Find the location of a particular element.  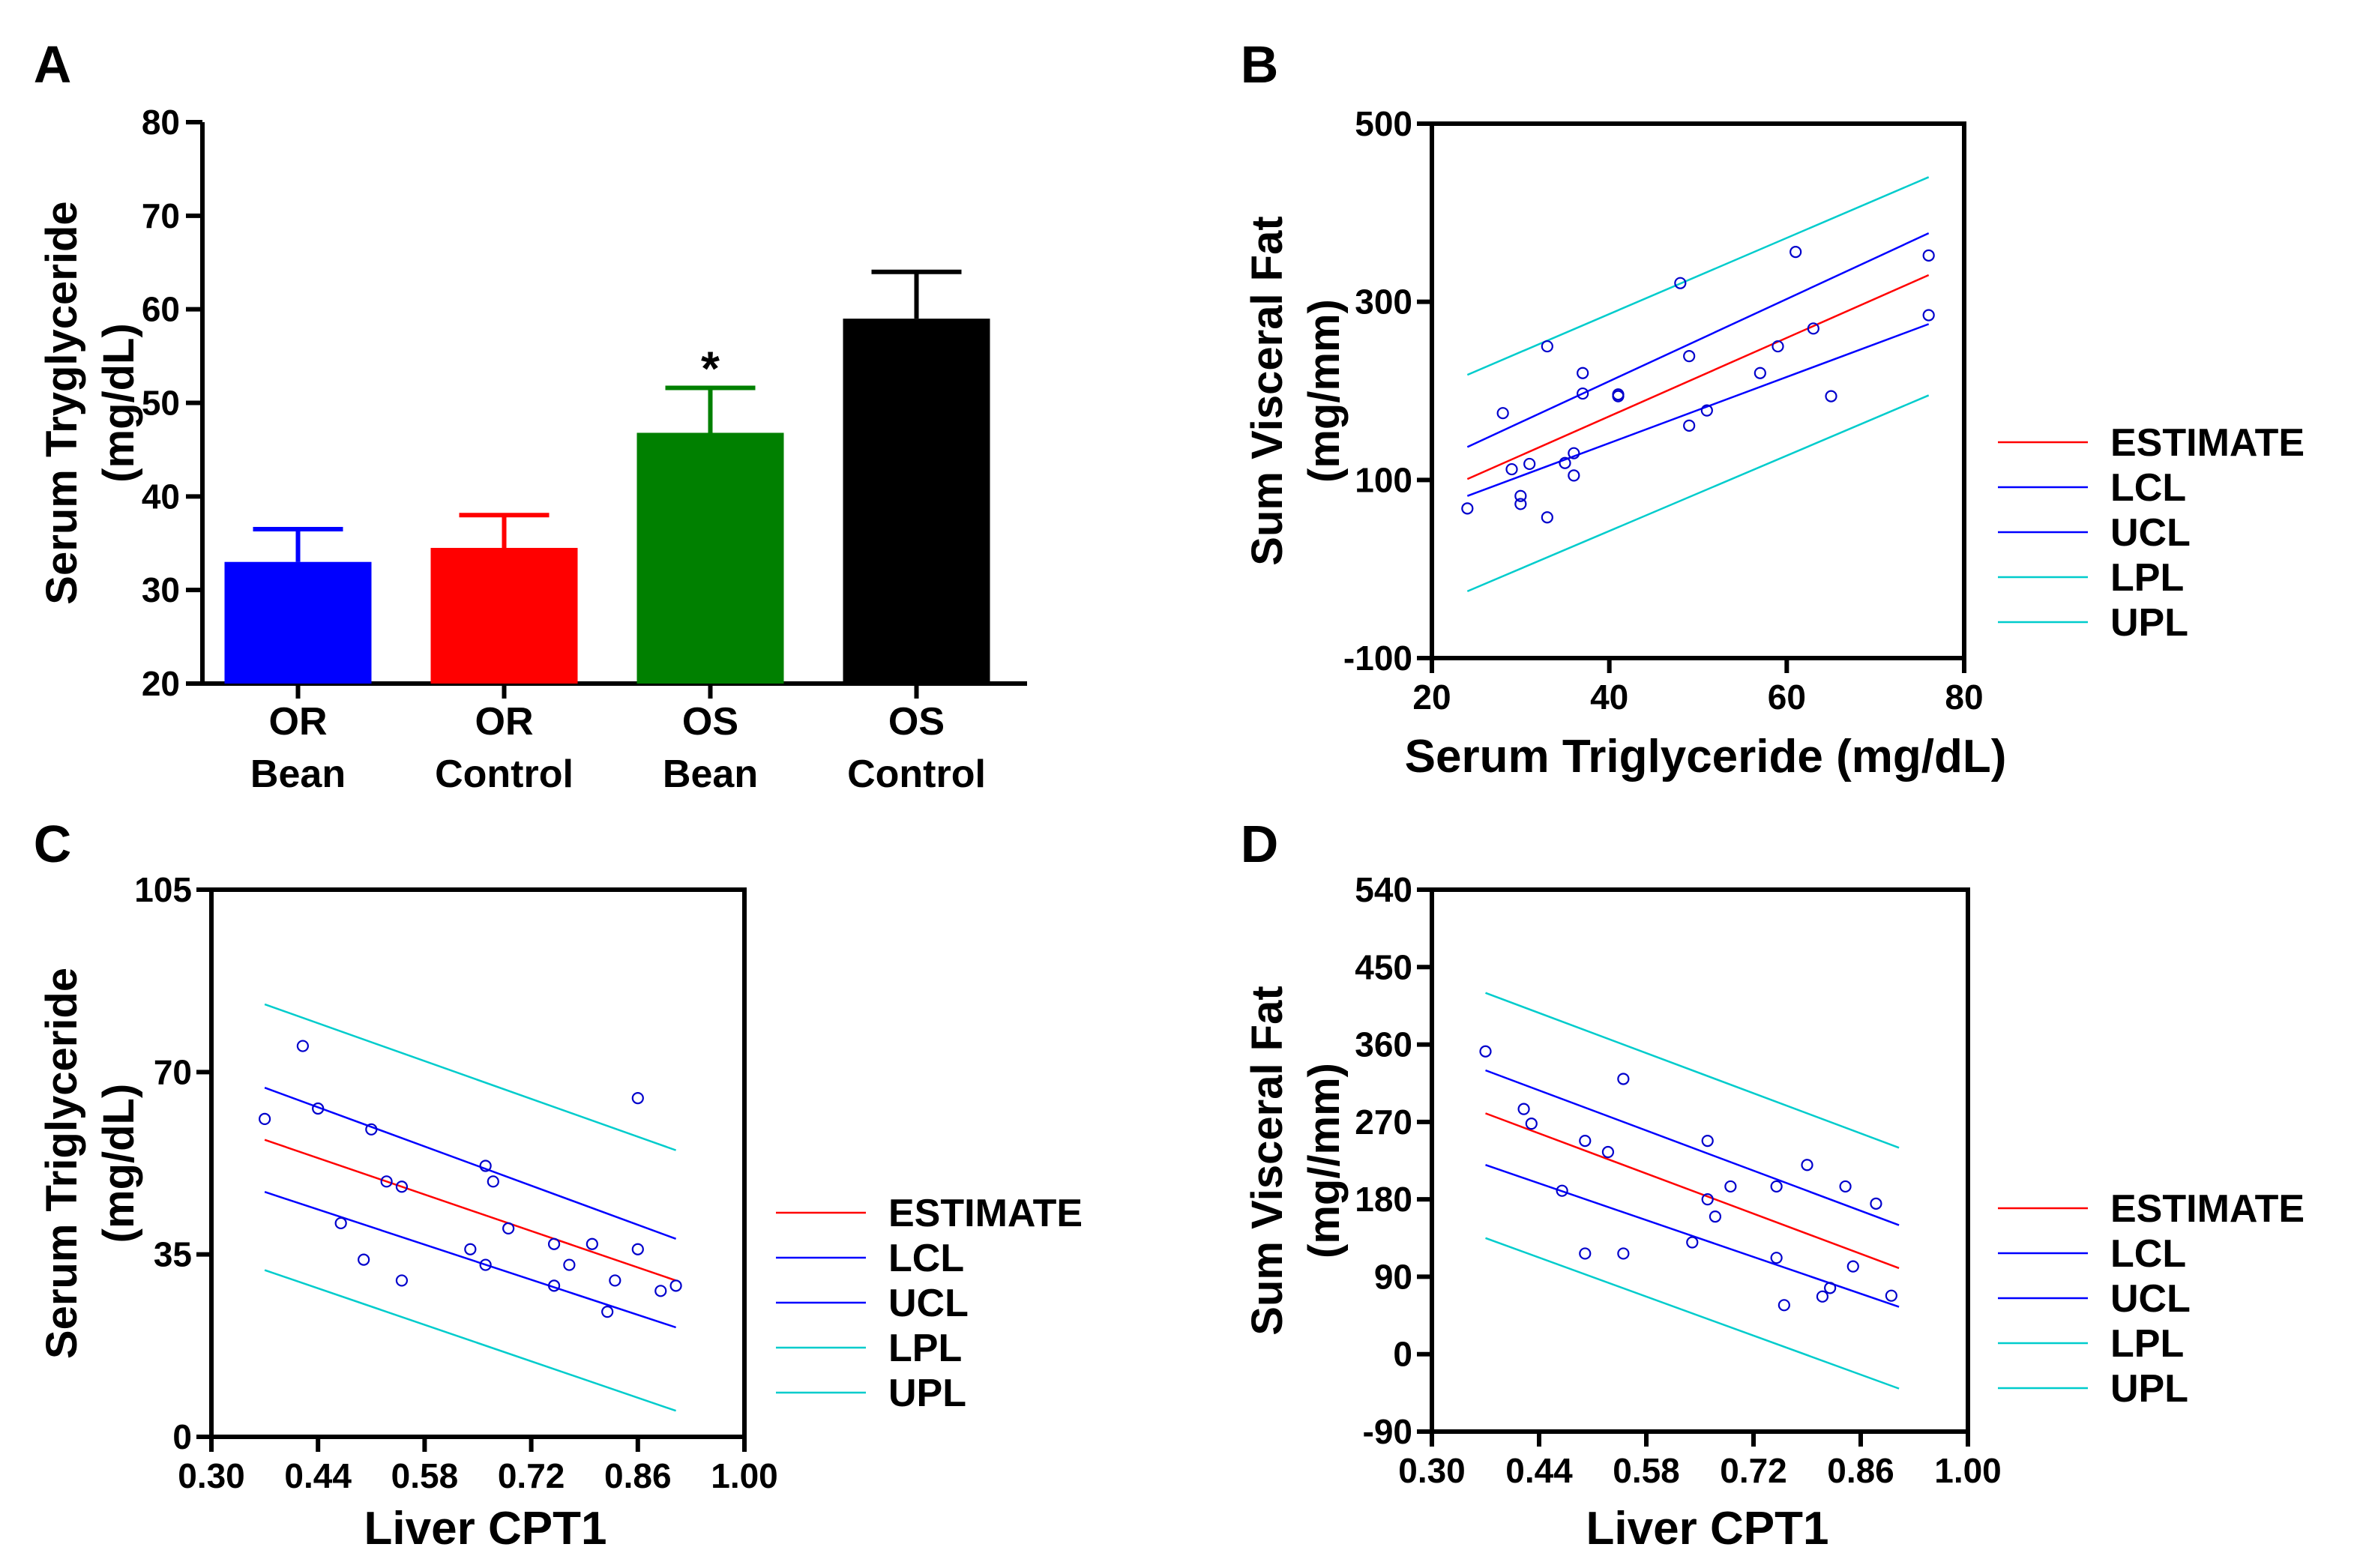

y-tick-label-c: 0 is located at coordinates (182, 1436).